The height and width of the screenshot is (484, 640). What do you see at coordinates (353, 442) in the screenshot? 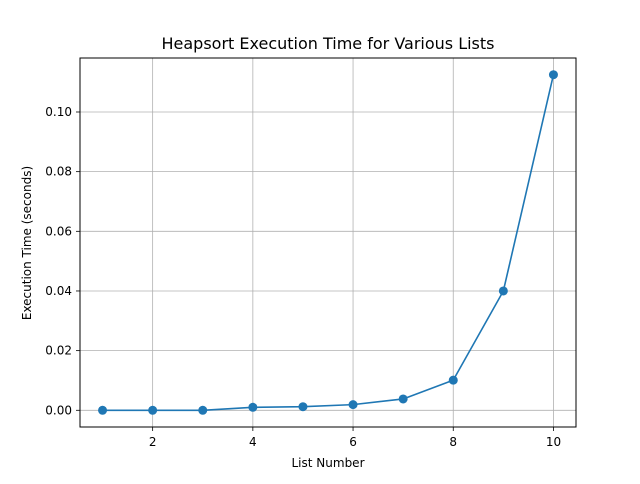
I see `x-tick-label: 6` at bounding box center [353, 442].